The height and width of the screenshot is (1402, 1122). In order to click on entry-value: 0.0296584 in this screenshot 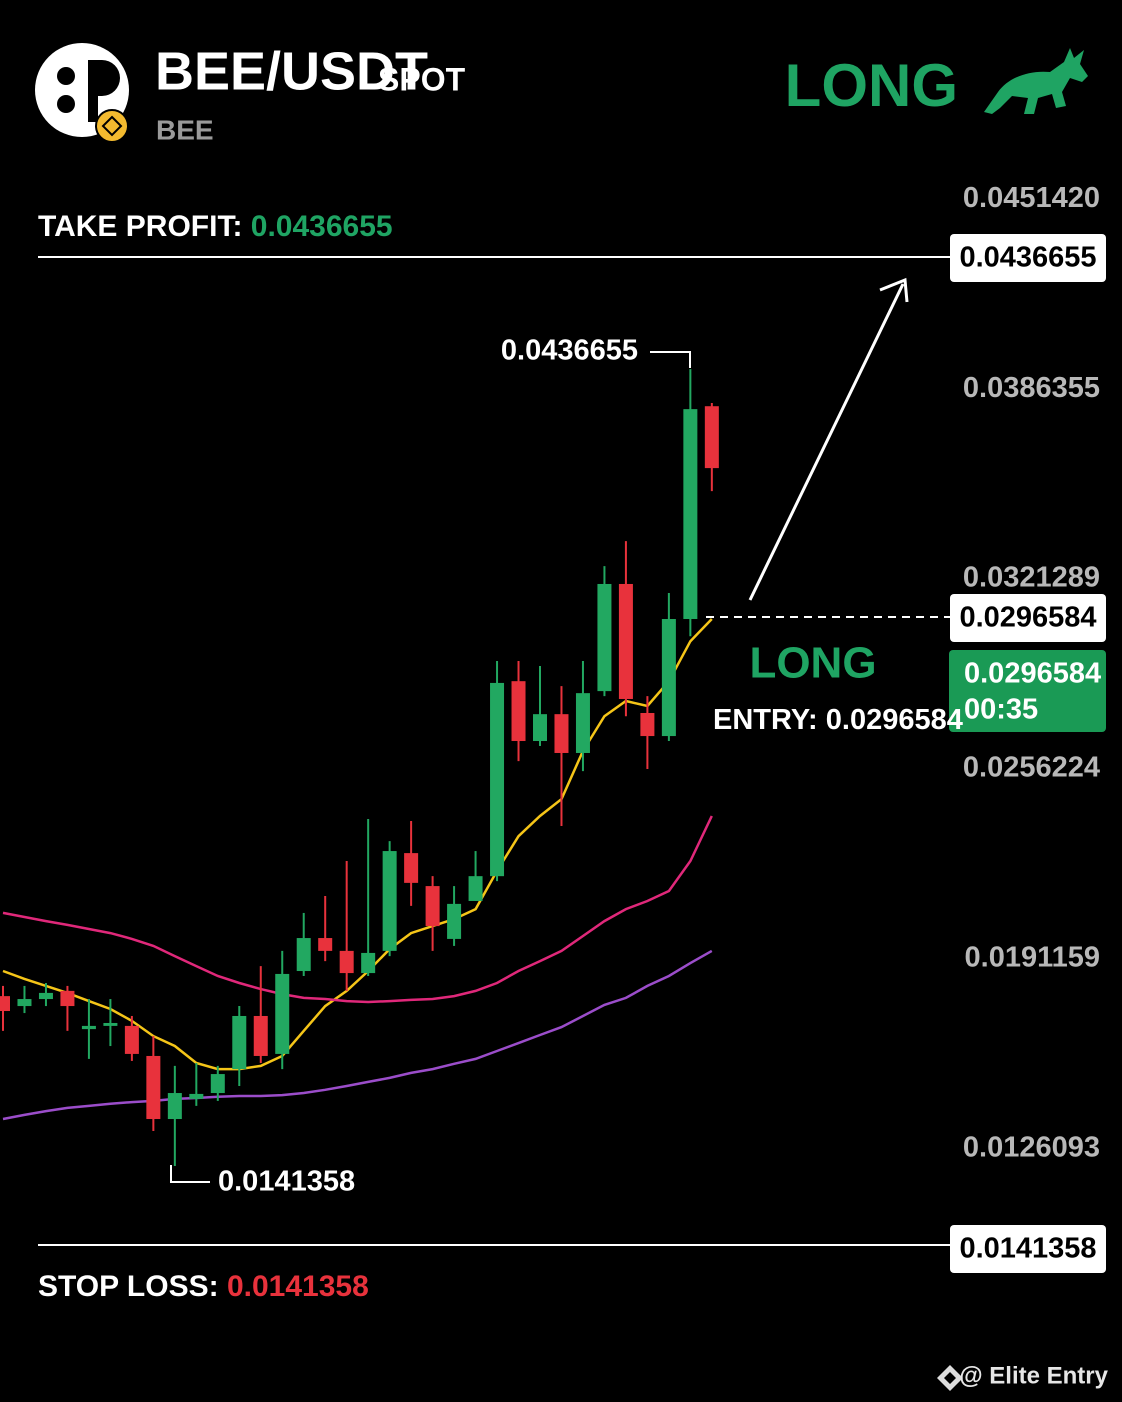, I will do `click(894, 720)`.